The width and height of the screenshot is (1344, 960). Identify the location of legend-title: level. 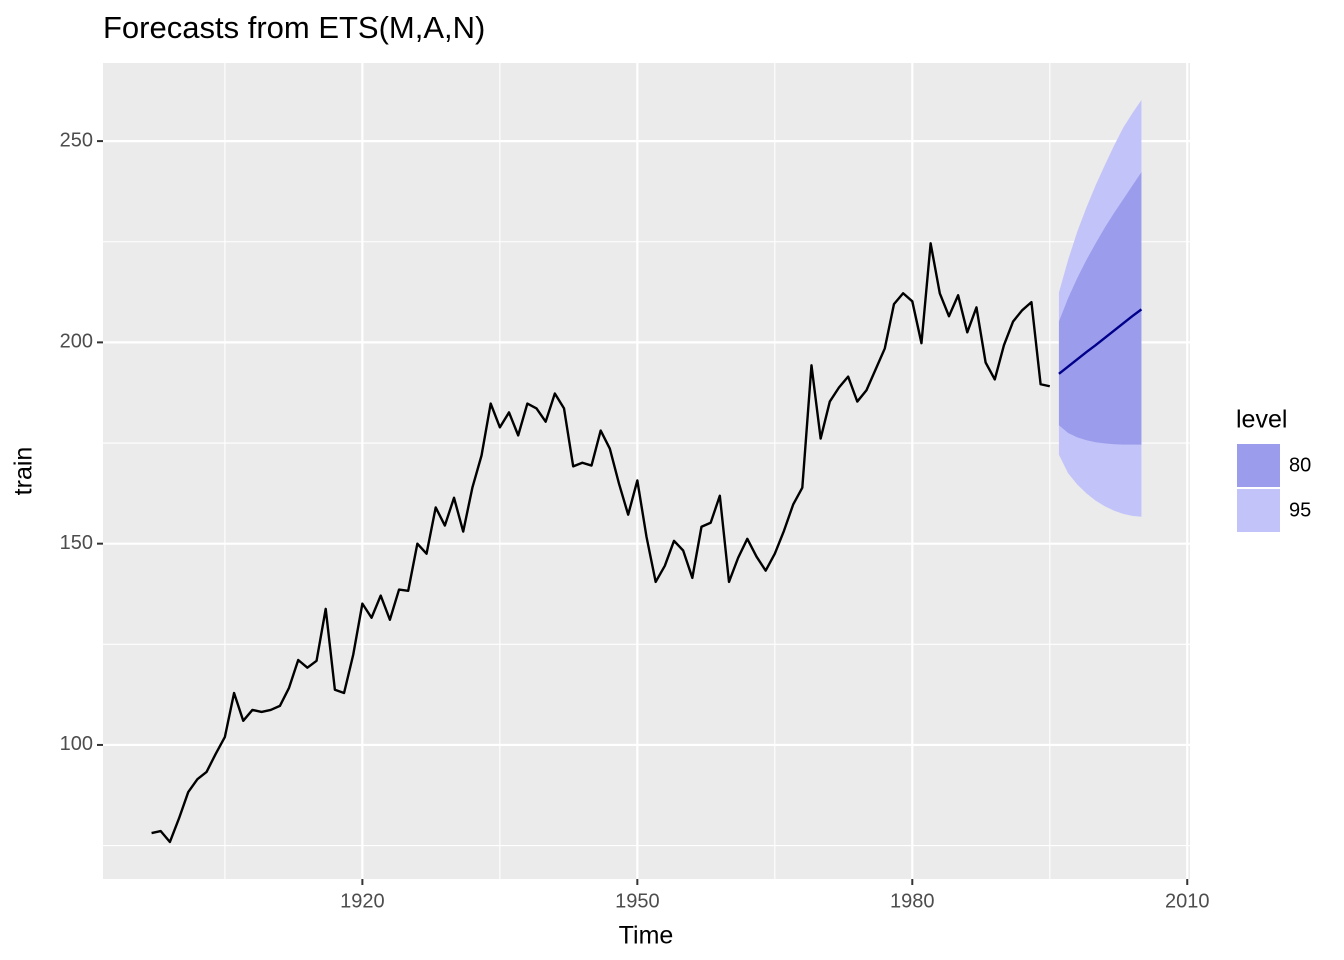
(1261, 420).